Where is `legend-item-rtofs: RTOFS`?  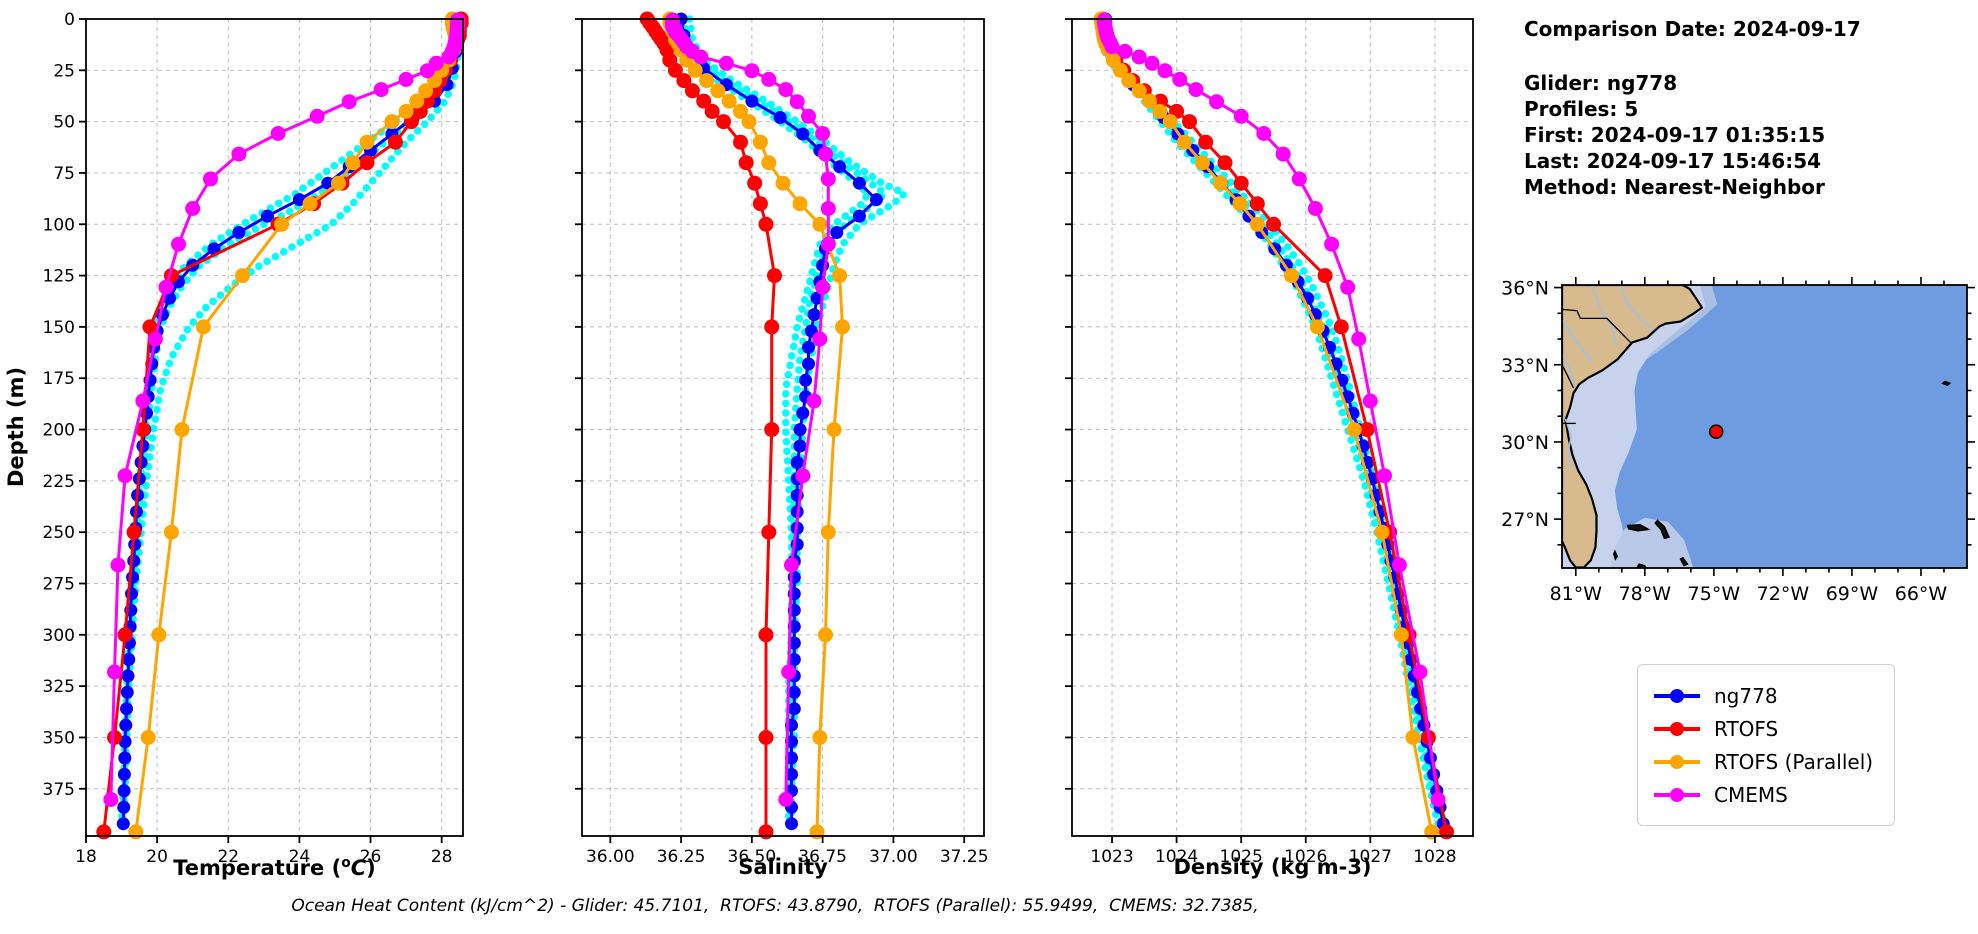 legend-item-rtofs: RTOFS is located at coordinates (1766, 728).